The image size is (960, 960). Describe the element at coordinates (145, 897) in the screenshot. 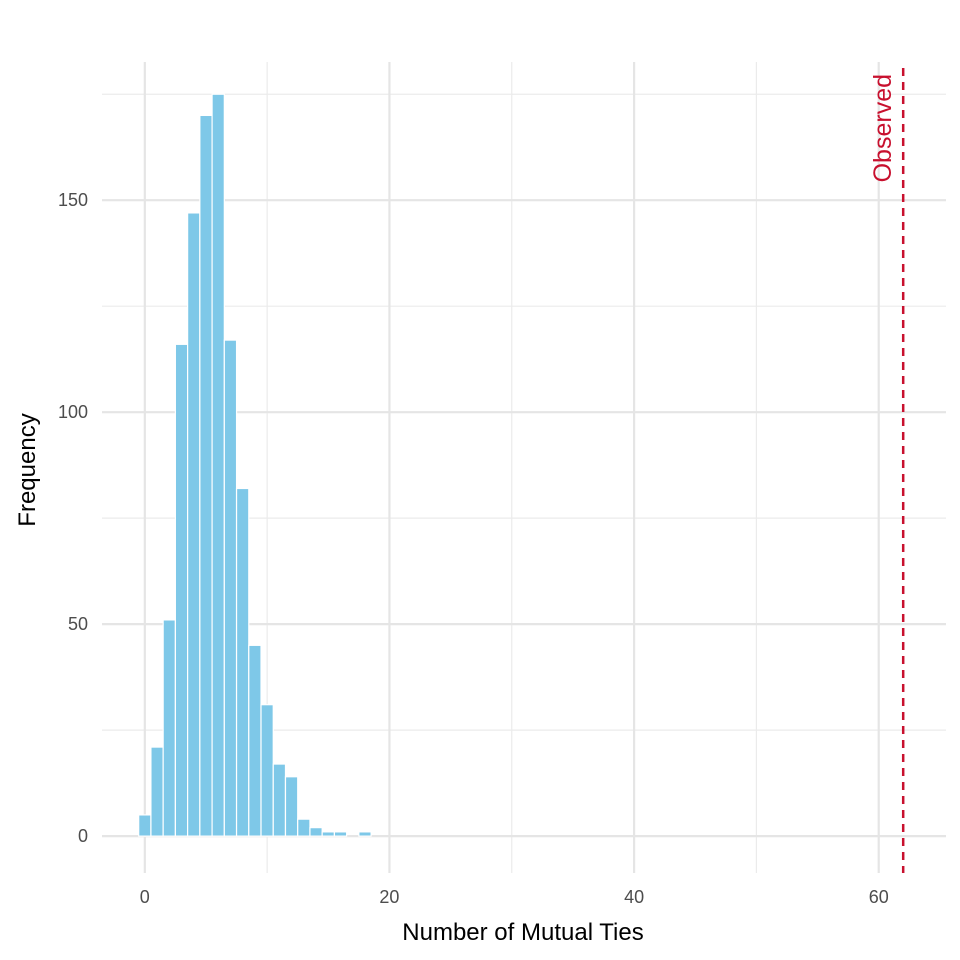

I see `x-tick-label: 0` at that location.